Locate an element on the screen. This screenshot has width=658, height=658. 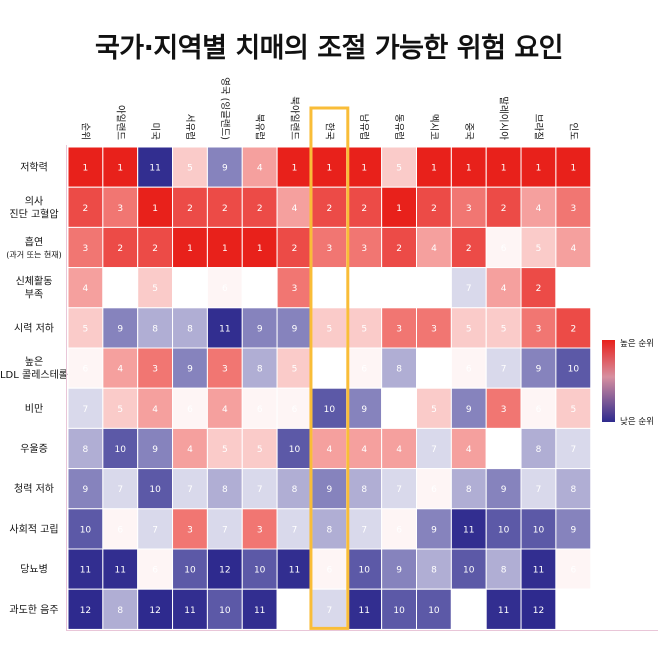
row-label: 진단 고혈압 is located at coordinates (33, 213).